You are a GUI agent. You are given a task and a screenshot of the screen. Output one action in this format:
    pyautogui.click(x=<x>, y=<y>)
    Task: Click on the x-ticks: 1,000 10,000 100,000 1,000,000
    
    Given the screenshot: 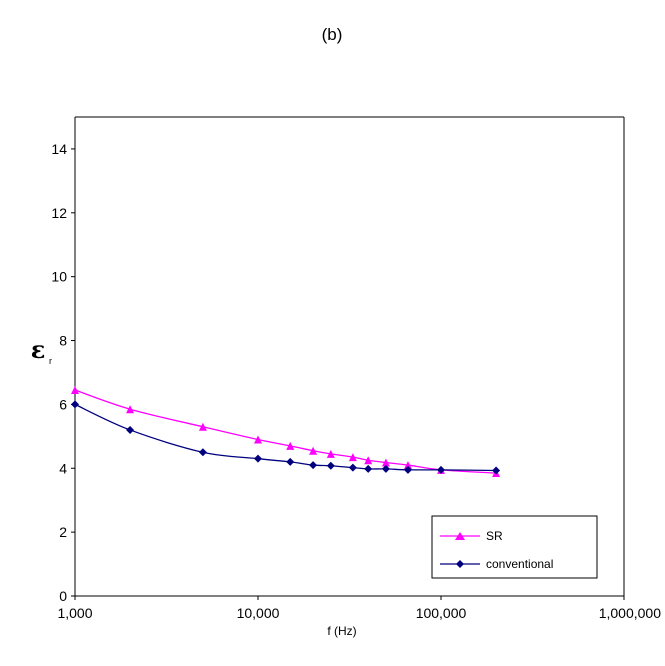 What is the action you would take?
    pyautogui.click(x=359, y=608)
    